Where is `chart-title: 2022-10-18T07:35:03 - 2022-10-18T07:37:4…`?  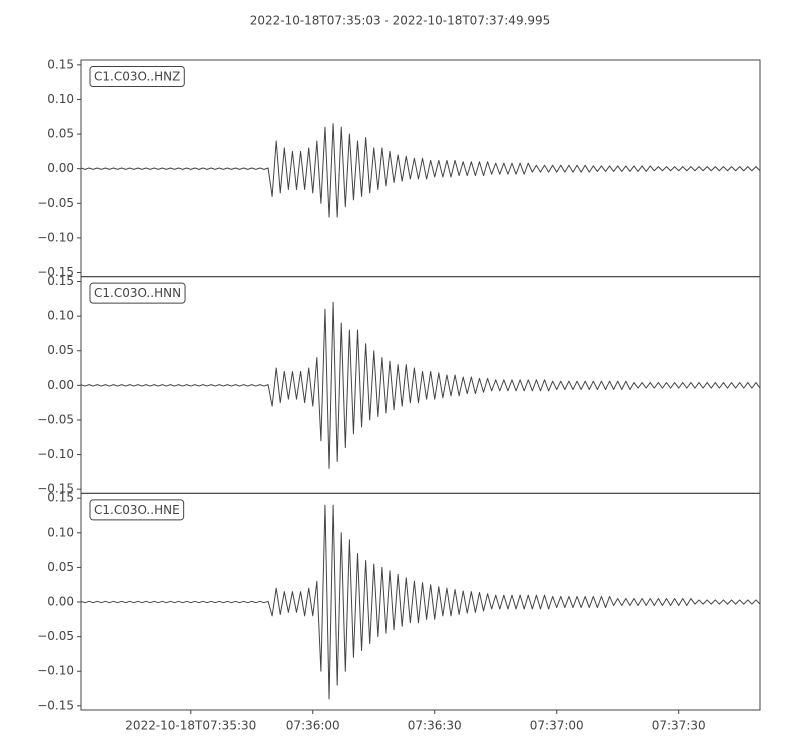
chart-title: 2022-10-18T07:35:03 - 2022-10-18T07:37:4… is located at coordinates (400, 21).